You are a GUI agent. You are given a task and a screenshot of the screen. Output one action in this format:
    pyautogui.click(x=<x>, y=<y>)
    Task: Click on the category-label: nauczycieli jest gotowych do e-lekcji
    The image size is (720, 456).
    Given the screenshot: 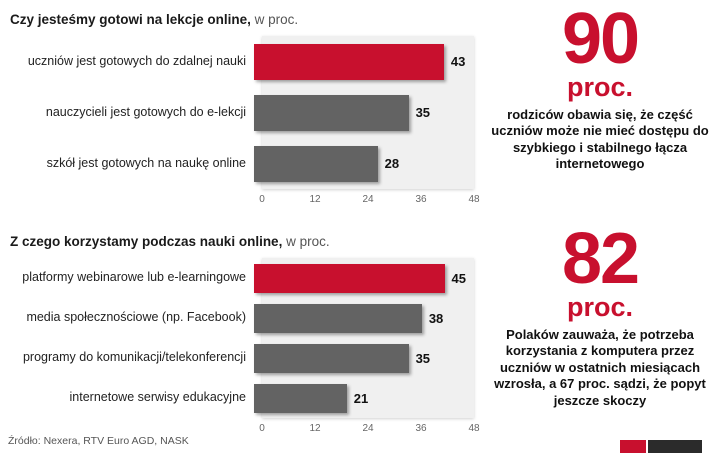 What is the action you would take?
    pyautogui.click(x=145, y=111)
    